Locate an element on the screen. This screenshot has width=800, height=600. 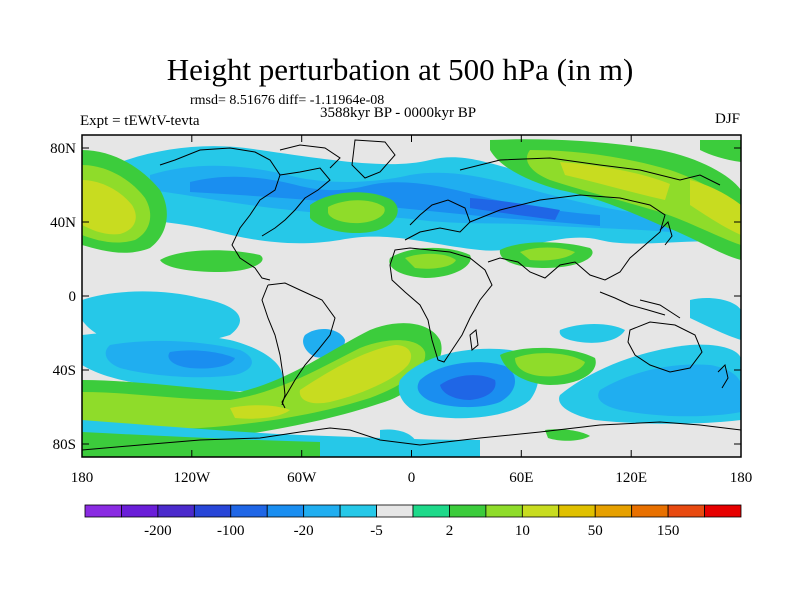
lon-tick-label: 120E is located at coordinates (631, 478).